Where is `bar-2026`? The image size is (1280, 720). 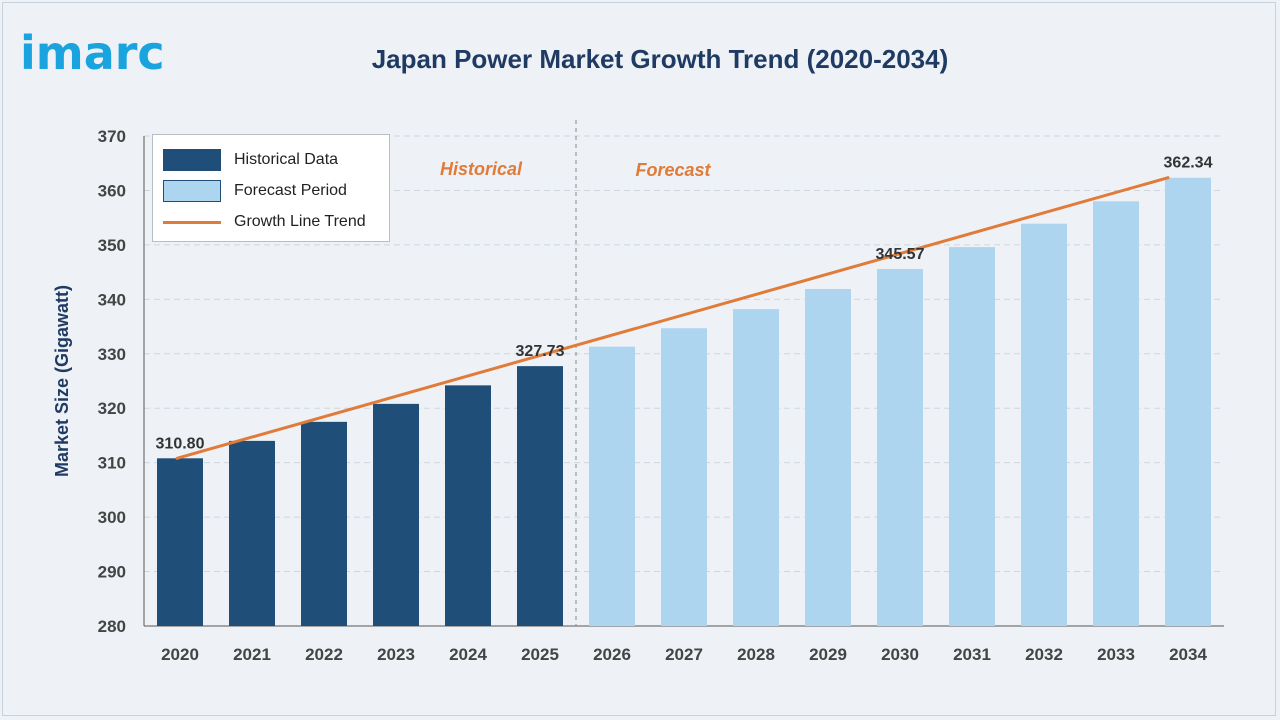 bar-2026 is located at coordinates (612, 486).